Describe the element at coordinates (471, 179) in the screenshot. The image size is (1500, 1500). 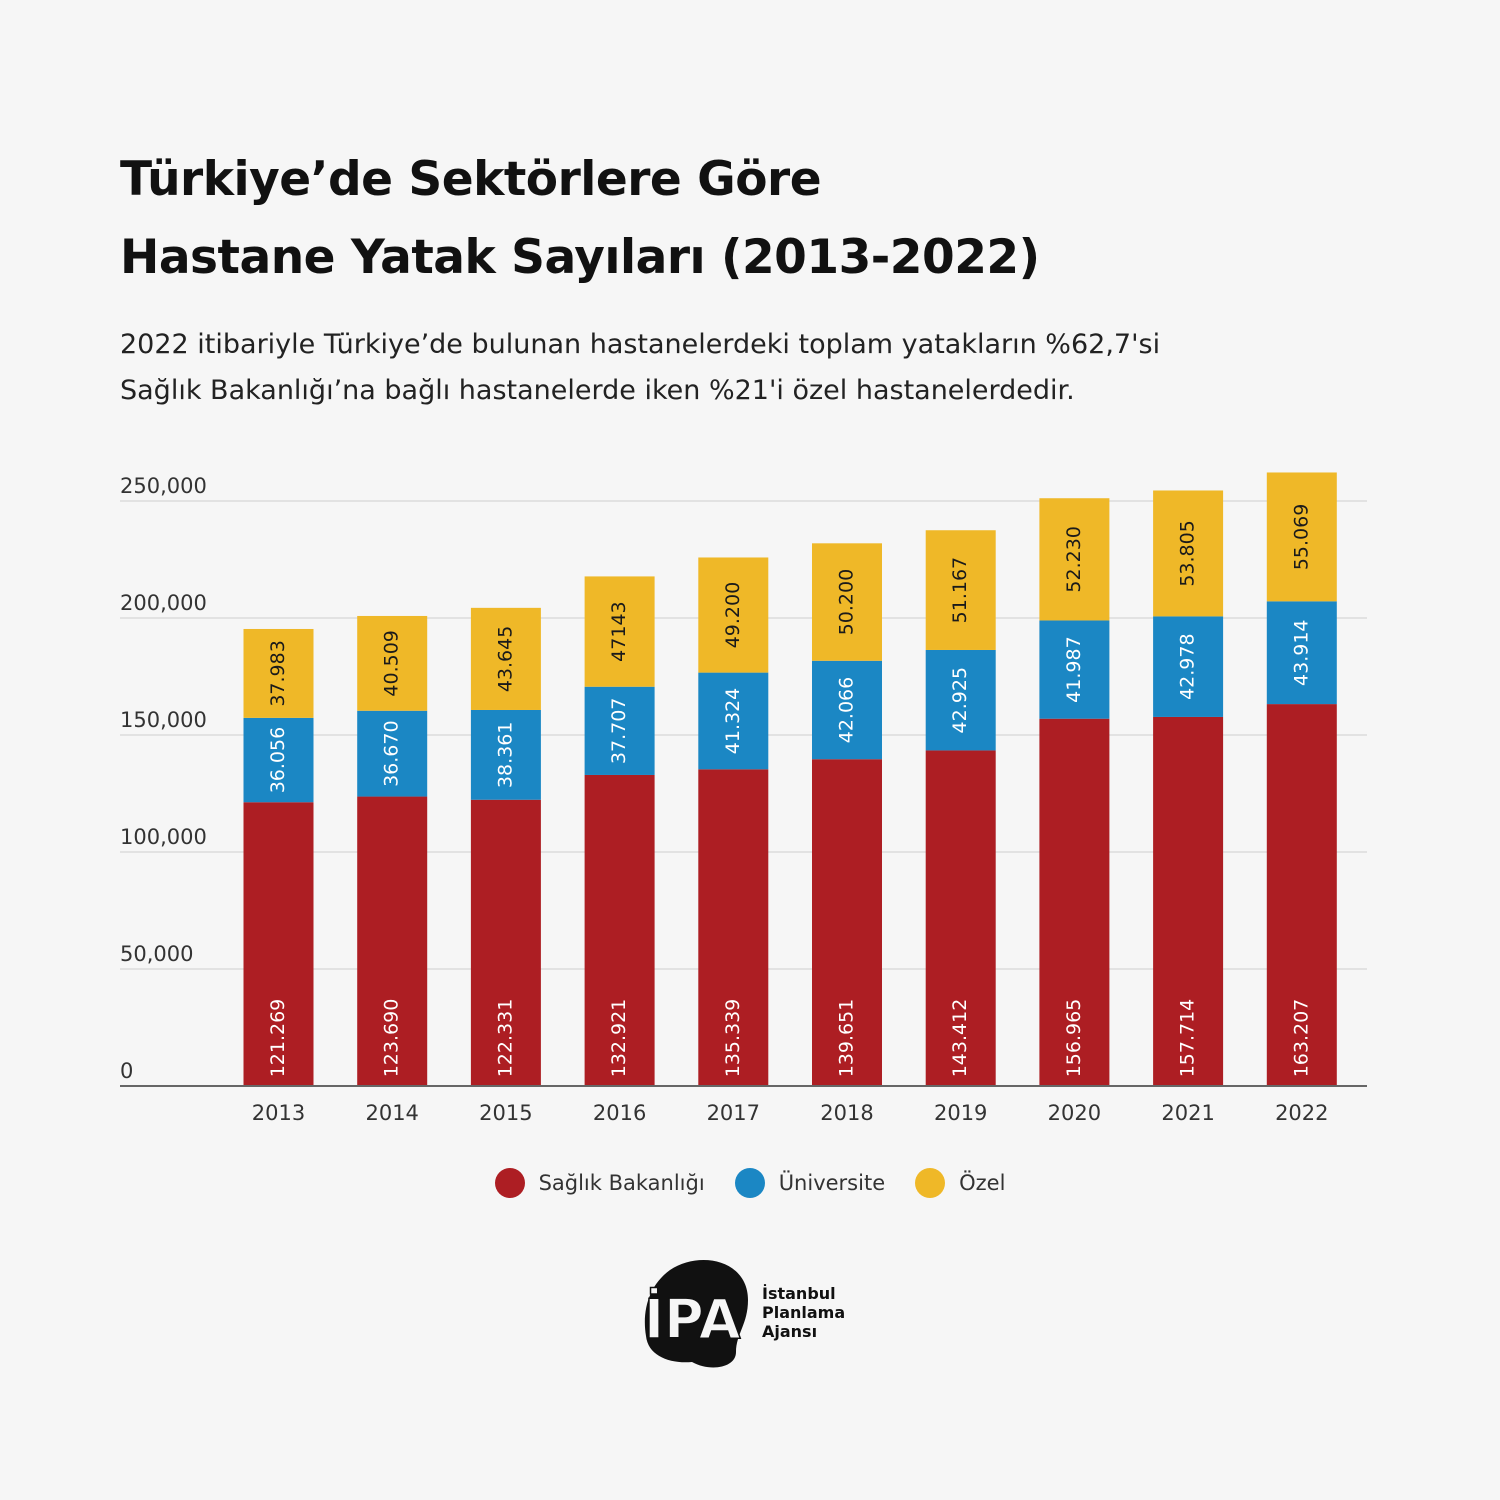
I see `chart-title-line-1: Türkiye’de Sektörlere Göre` at that location.